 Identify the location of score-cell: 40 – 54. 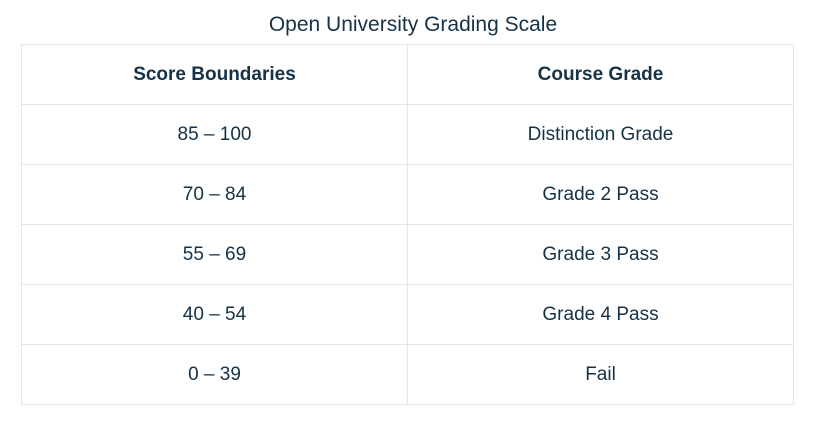
(214, 314).